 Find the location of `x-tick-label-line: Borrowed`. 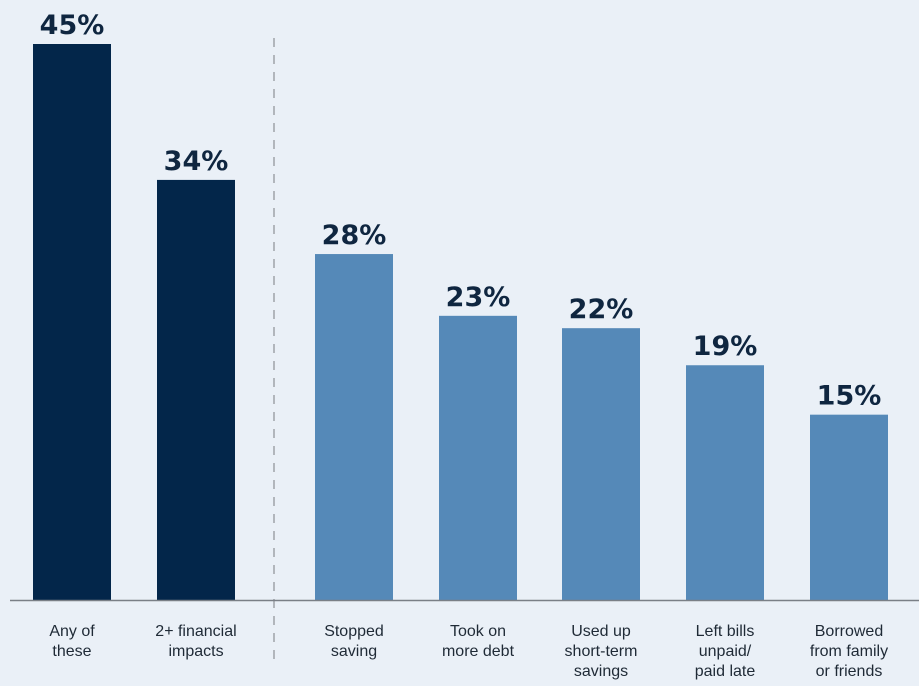

x-tick-label-line: Borrowed is located at coordinates (849, 631).